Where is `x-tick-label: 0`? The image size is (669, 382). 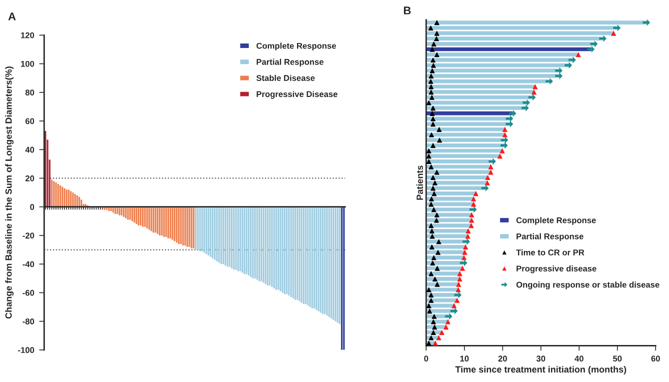 x-tick-label: 0 is located at coordinates (426, 359).